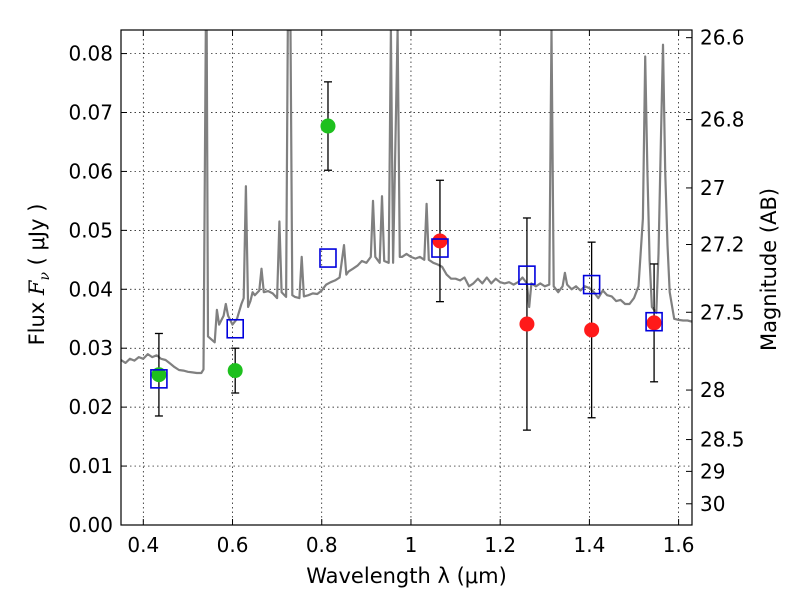 This screenshot has height=600, width=800. What do you see at coordinates (37, 238) in the screenshot?
I see `y-axis-label-unit: ( μJy )` at bounding box center [37, 238].